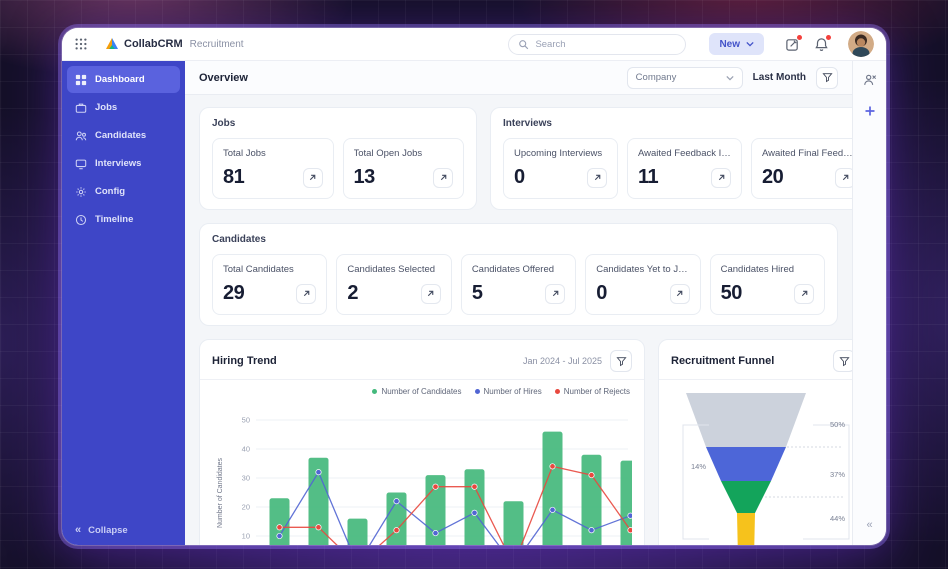 The height and width of the screenshot is (569, 948). Describe the element at coordinates (388, 153) in the screenshot. I see `metric-label: Total Open Jobs` at that location.